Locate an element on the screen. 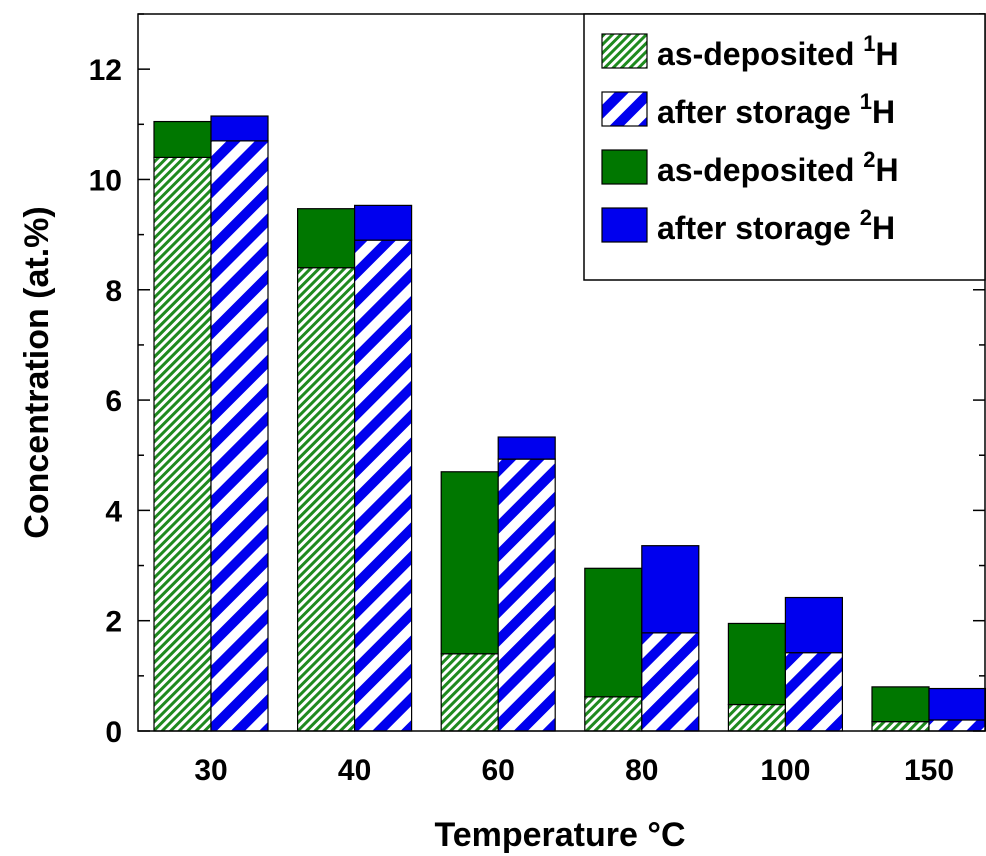  x-tick-label: 30 is located at coordinates (210, 770).